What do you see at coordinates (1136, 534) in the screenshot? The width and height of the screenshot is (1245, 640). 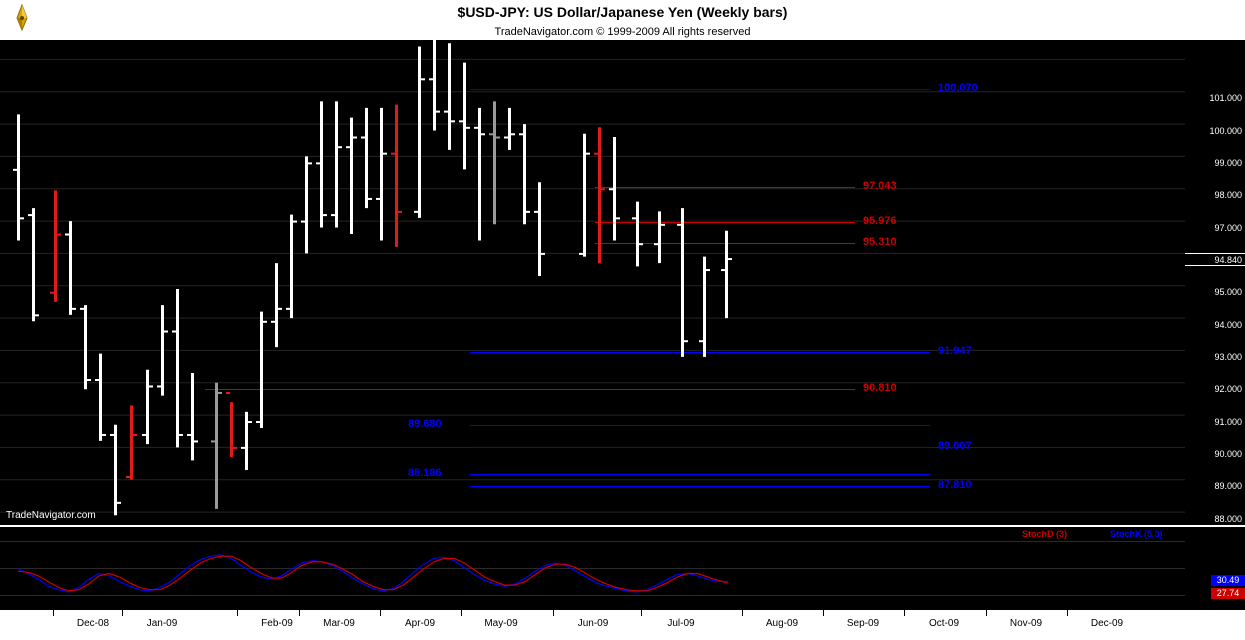 I see `stoch-k-legend: StochK (5,3)` at bounding box center [1136, 534].